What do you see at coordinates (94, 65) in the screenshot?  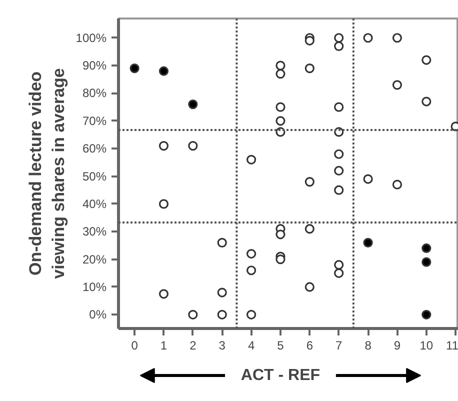 I see `y-tick-label: 90%` at bounding box center [94, 65].